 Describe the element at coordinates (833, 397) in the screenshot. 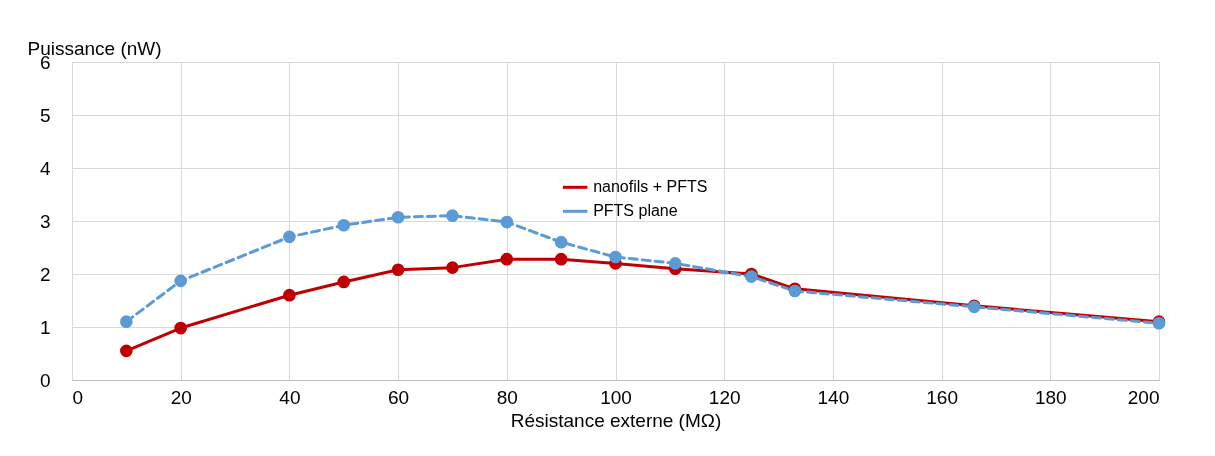

I see `x-tick-label: 140` at that location.